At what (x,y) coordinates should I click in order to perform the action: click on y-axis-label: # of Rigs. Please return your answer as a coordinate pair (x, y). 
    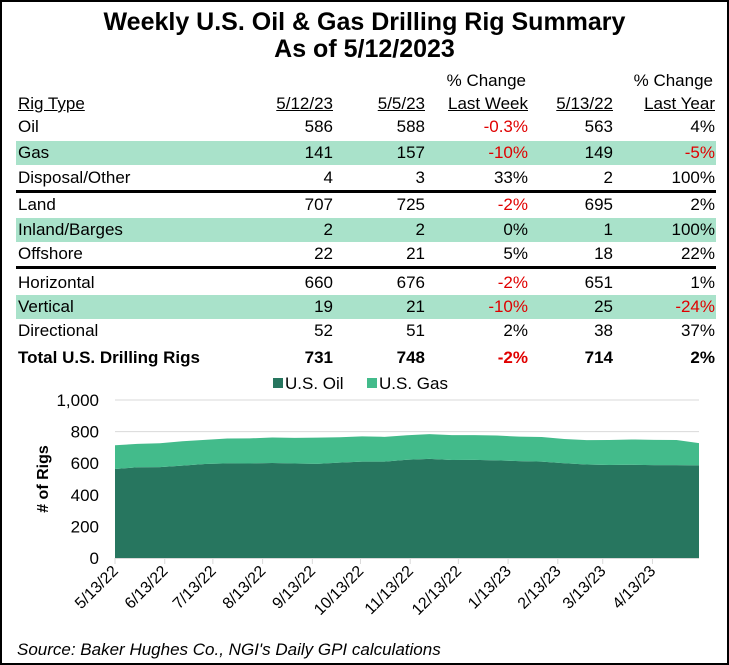
    Looking at the image, I should click on (43, 479).